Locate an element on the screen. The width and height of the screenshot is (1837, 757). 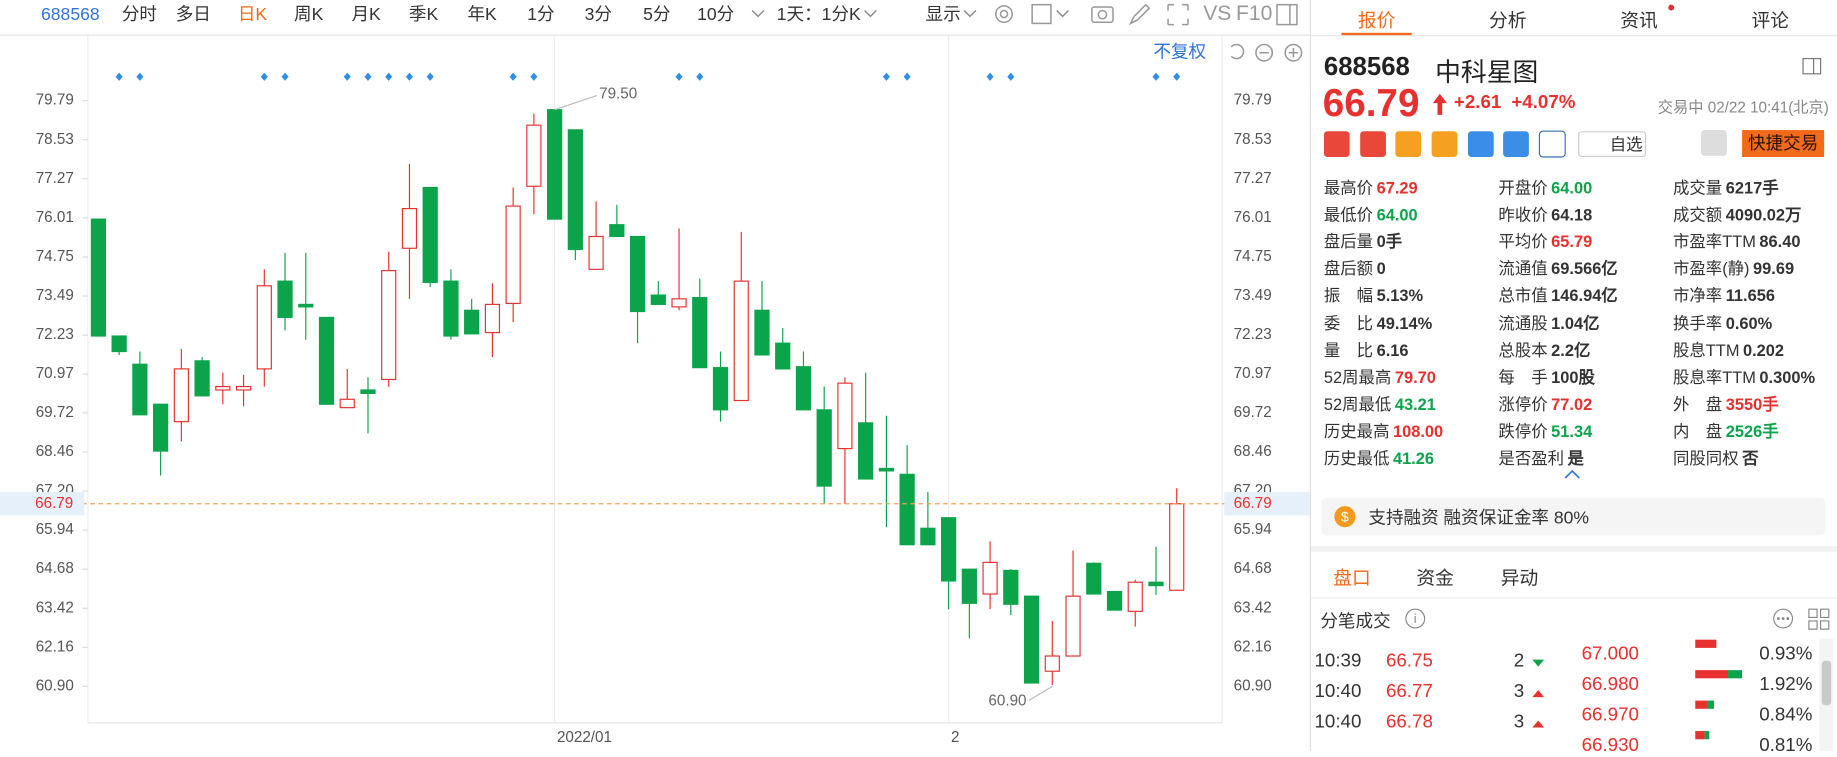
period-tab: 季K is located at coordinates (423, 14).